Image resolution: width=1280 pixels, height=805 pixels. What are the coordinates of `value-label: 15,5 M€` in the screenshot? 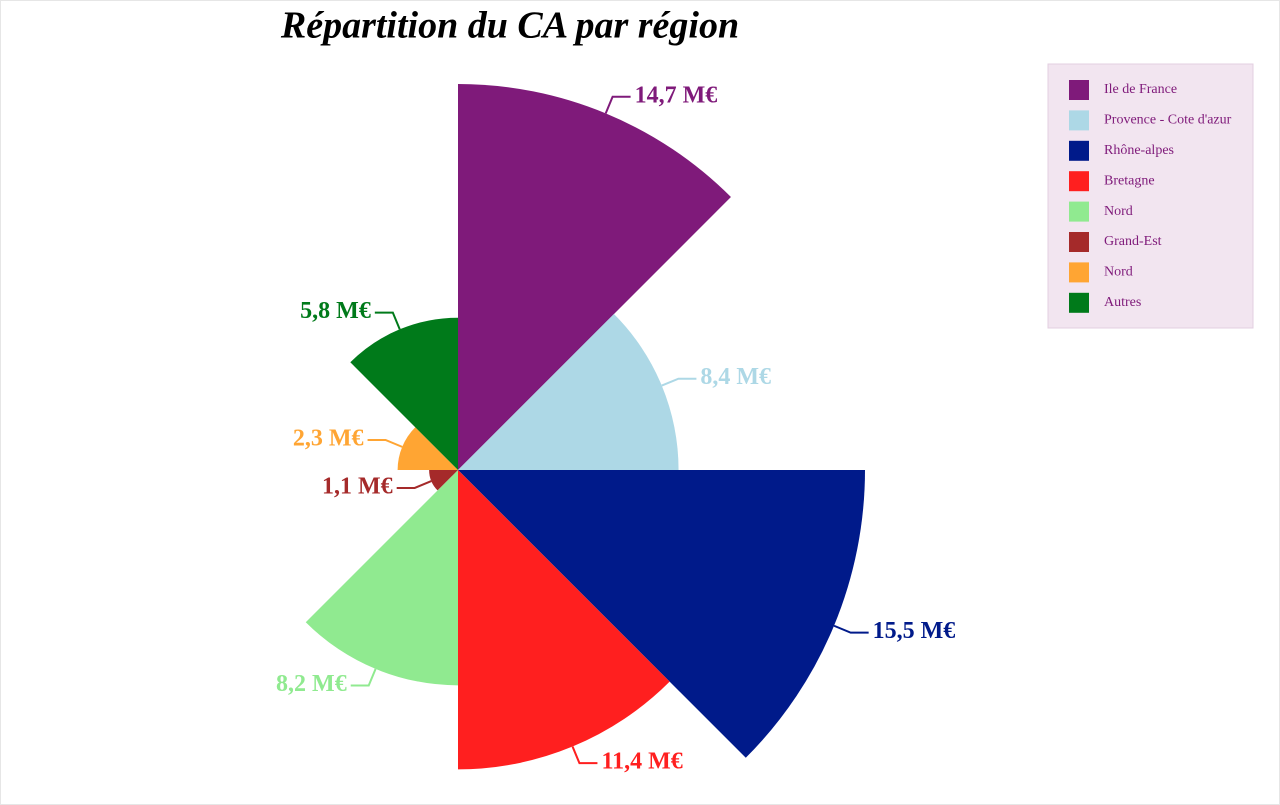 It's located at (914, 631).